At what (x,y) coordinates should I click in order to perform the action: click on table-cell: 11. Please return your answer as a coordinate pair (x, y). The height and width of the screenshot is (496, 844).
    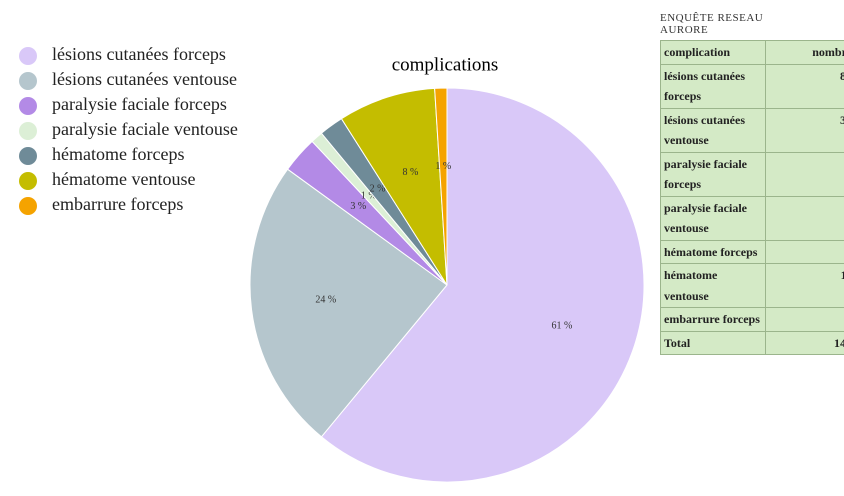
    Looking at the image, I should click on (804, 285).